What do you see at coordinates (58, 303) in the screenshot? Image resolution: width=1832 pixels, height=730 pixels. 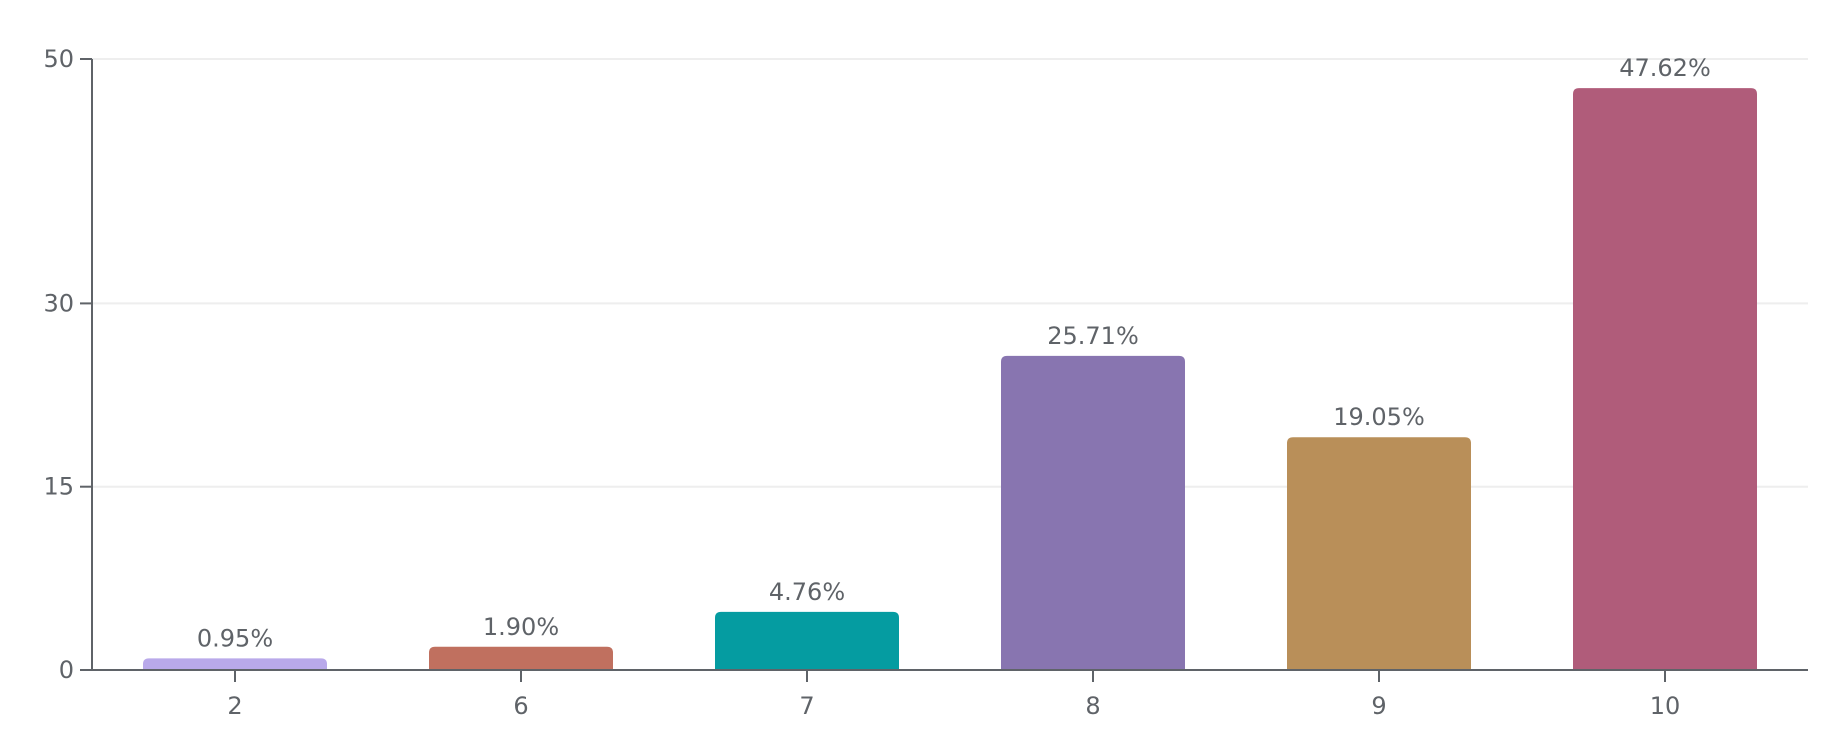 I see `y-tick-label: 30` at bounding box center [58, 303].